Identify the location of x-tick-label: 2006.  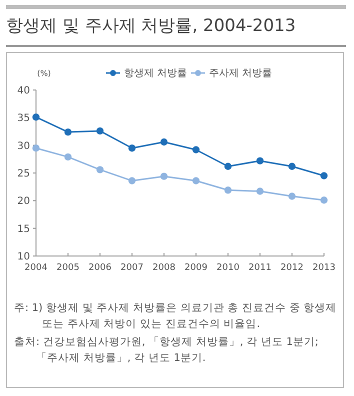
(100, 268).